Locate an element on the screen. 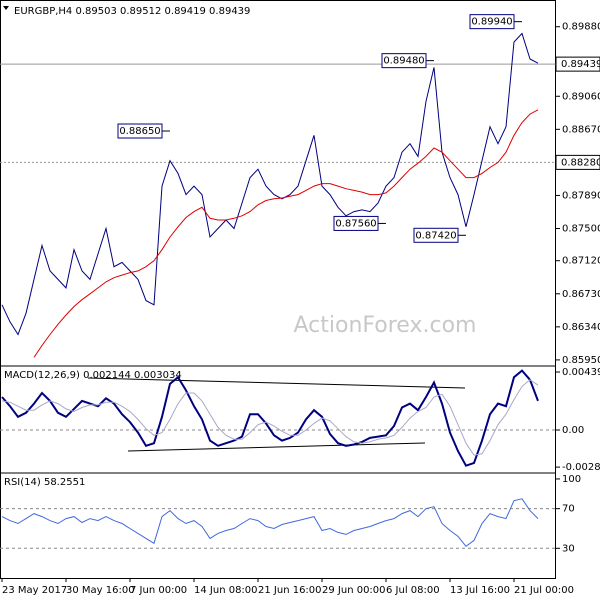 The width and height of the screenshot is (600, 600). x-tick-label: 6 Jul 08:00 is located at coordinates (413, 590).